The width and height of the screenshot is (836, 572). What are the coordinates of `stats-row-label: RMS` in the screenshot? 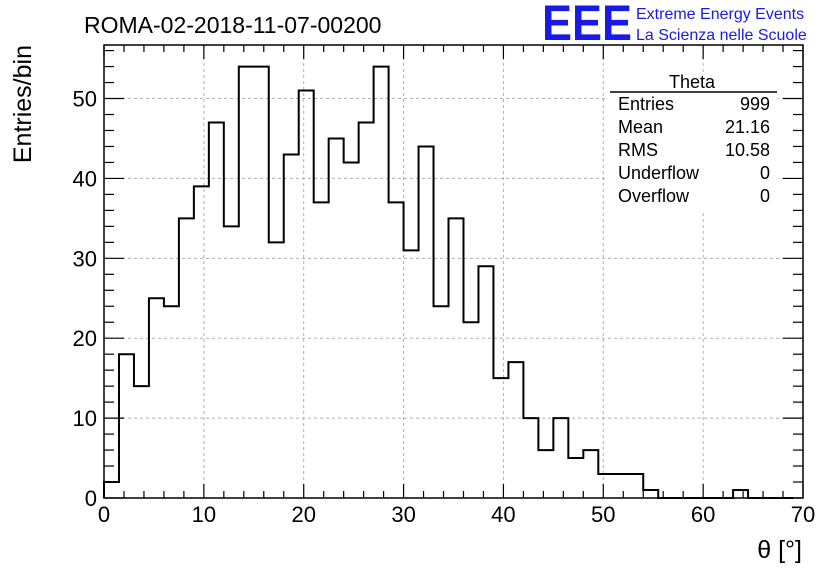 It's located at (638, 150).